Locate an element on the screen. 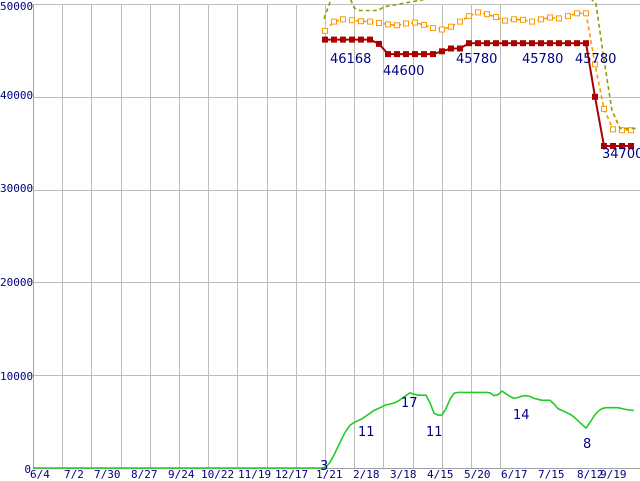 This screenshot has height=481, width=640. series-line-orange-dashed-series is located at coordinates (477, 71).